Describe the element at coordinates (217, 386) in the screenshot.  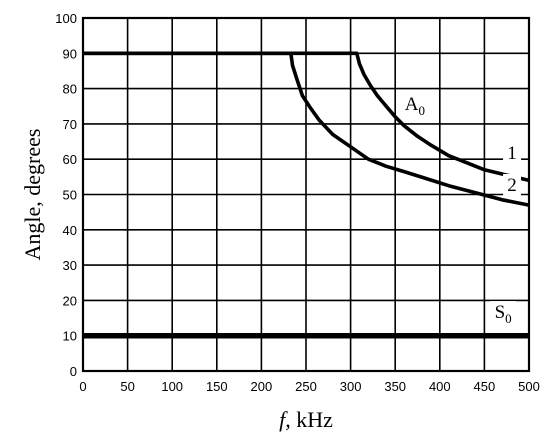
I see `x-tick-label-150: 150` at that location.